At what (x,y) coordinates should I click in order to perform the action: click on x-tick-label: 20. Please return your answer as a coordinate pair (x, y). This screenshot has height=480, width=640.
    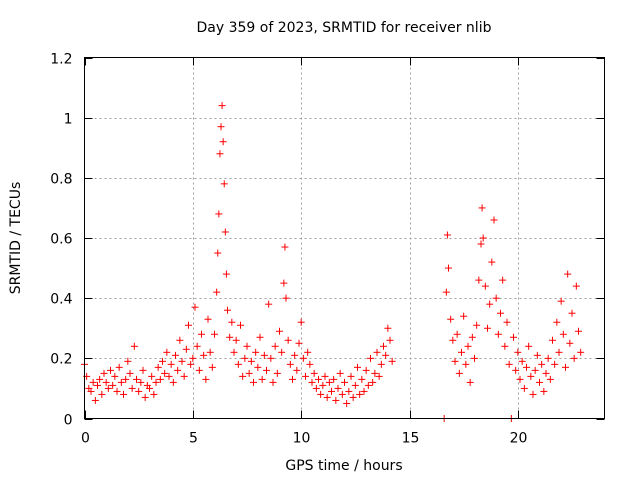
    Looking at the image, I should click on (519, 439).